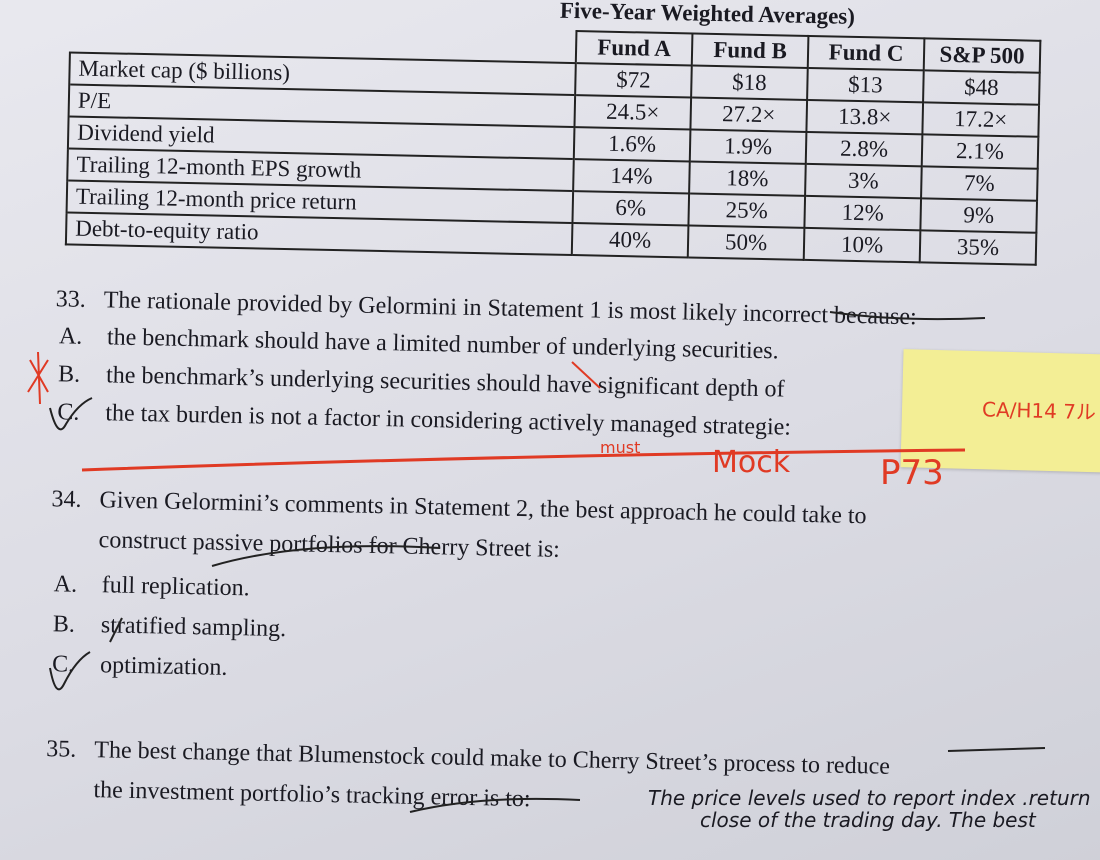 This screenshot has width=1100, height=860. Describe the element at coordinates (912, 473) in the screenshot. I see `handwritten-page: P73` at that location.